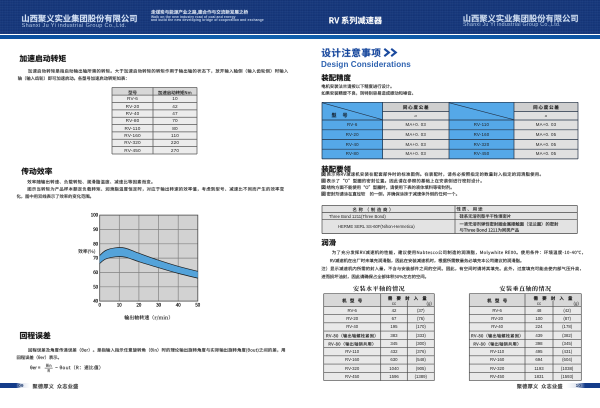 This screenshot has height=408, width=600. What do you see at coordinates (99, 306) in the screenshot?
I see `svg-text: 0` at bounding box center [99, 306].